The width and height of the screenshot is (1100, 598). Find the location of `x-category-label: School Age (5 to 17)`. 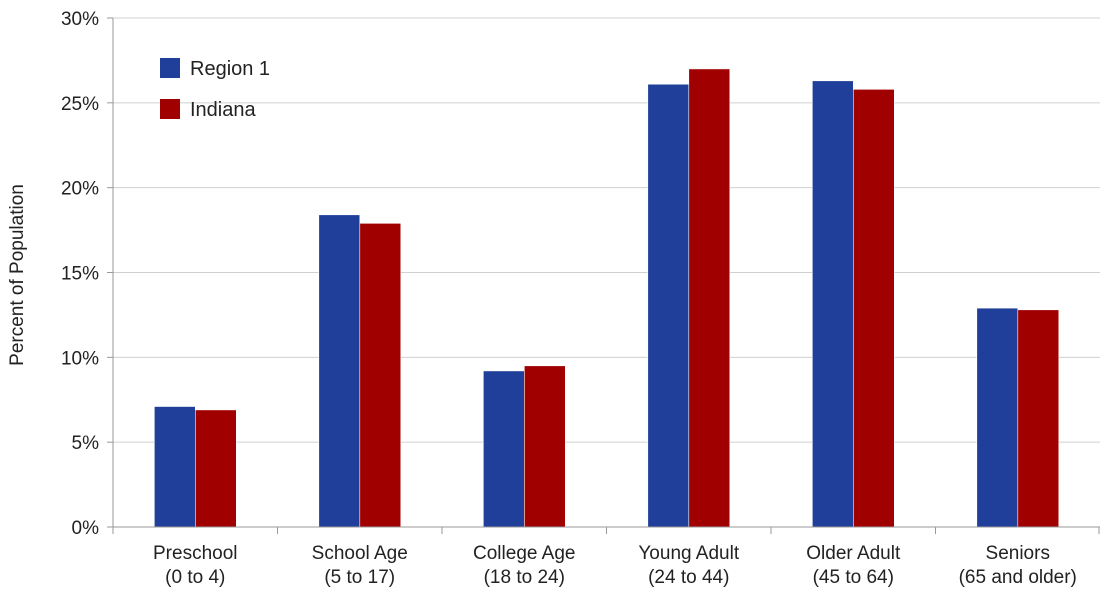

x-category-label: School Age (5 to 17) is located at coordinates (360, 565).